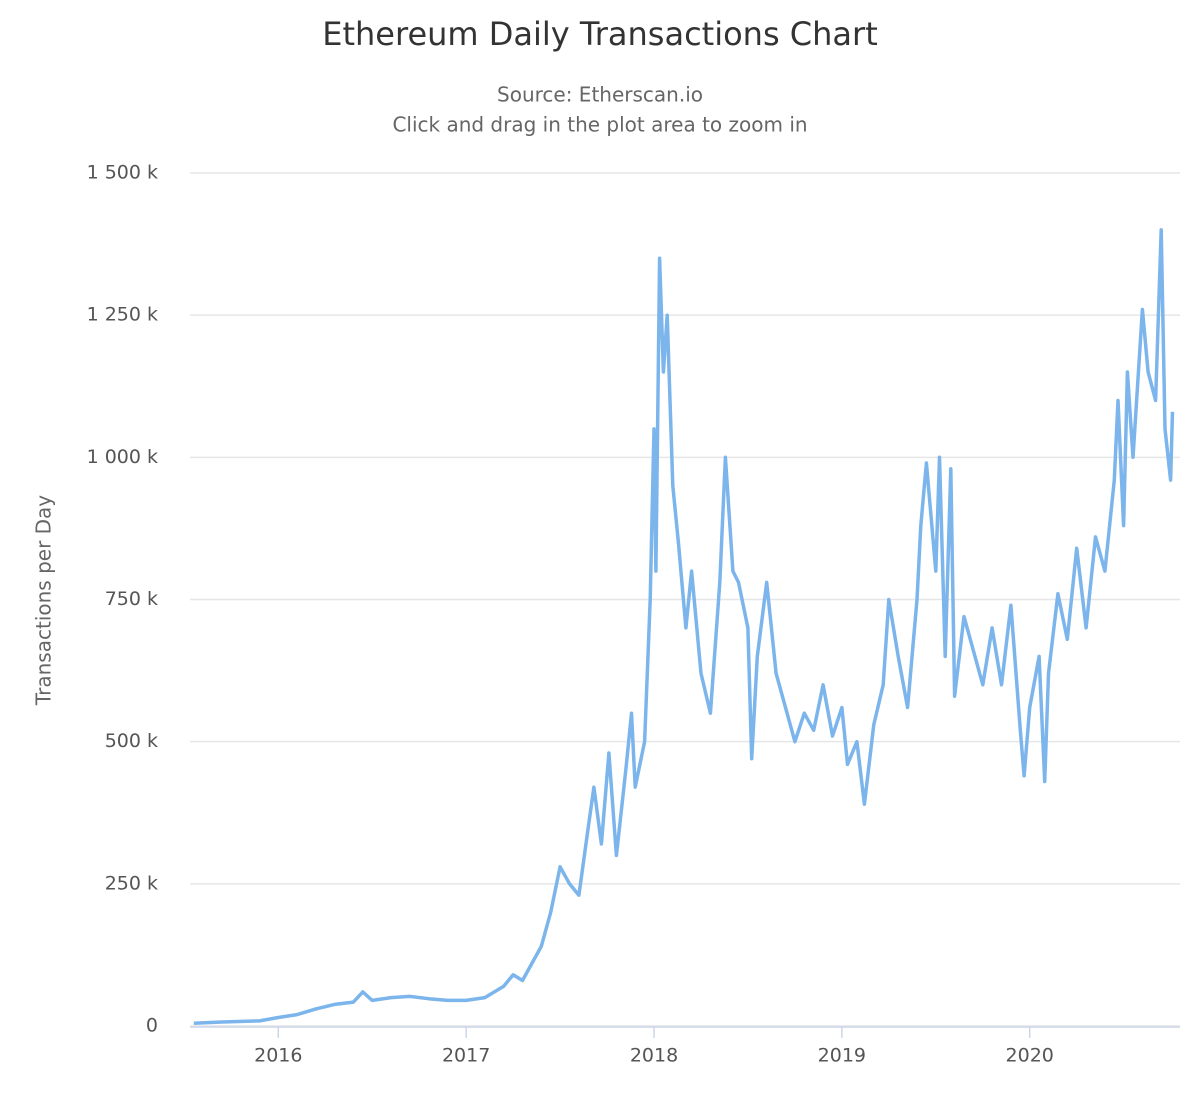 The height and width of the screenshot is (1100, 1200). Describe the element at coordinates (1030, 1056) in the screenshot. I see `x-tick-label: 2020` at that location.